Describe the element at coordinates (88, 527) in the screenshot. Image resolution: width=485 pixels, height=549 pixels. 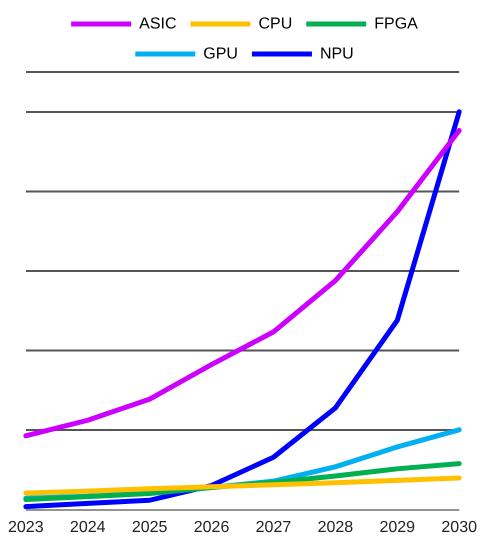
I see `x-tick-label: 2024` at that location.